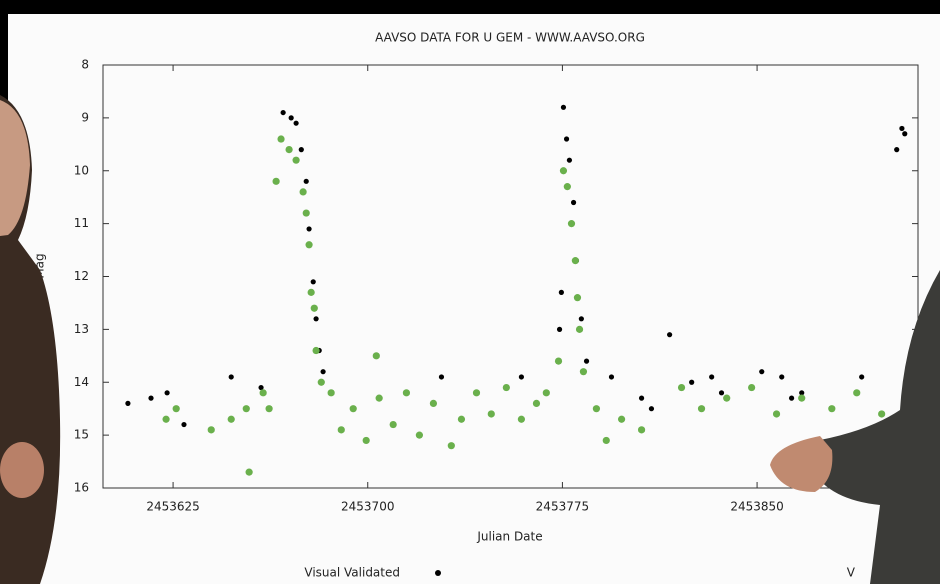 The width and height of the screenshot is (940, 584). I want to click on x-axis-label: Julian Date, so click(509, 537).